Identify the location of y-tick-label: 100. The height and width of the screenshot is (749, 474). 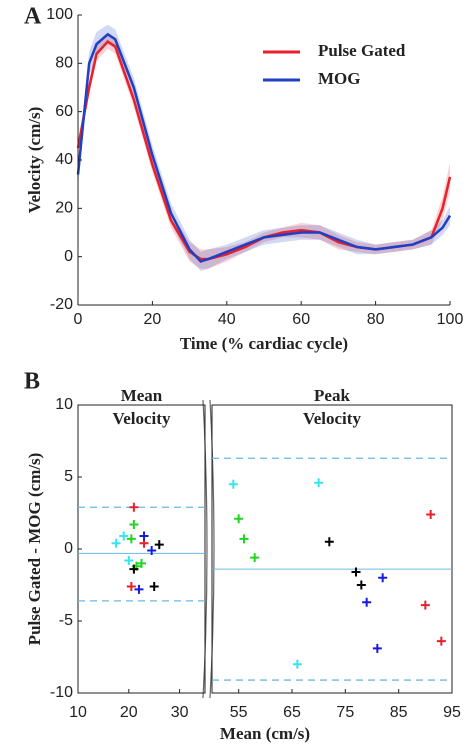
(59, 14).